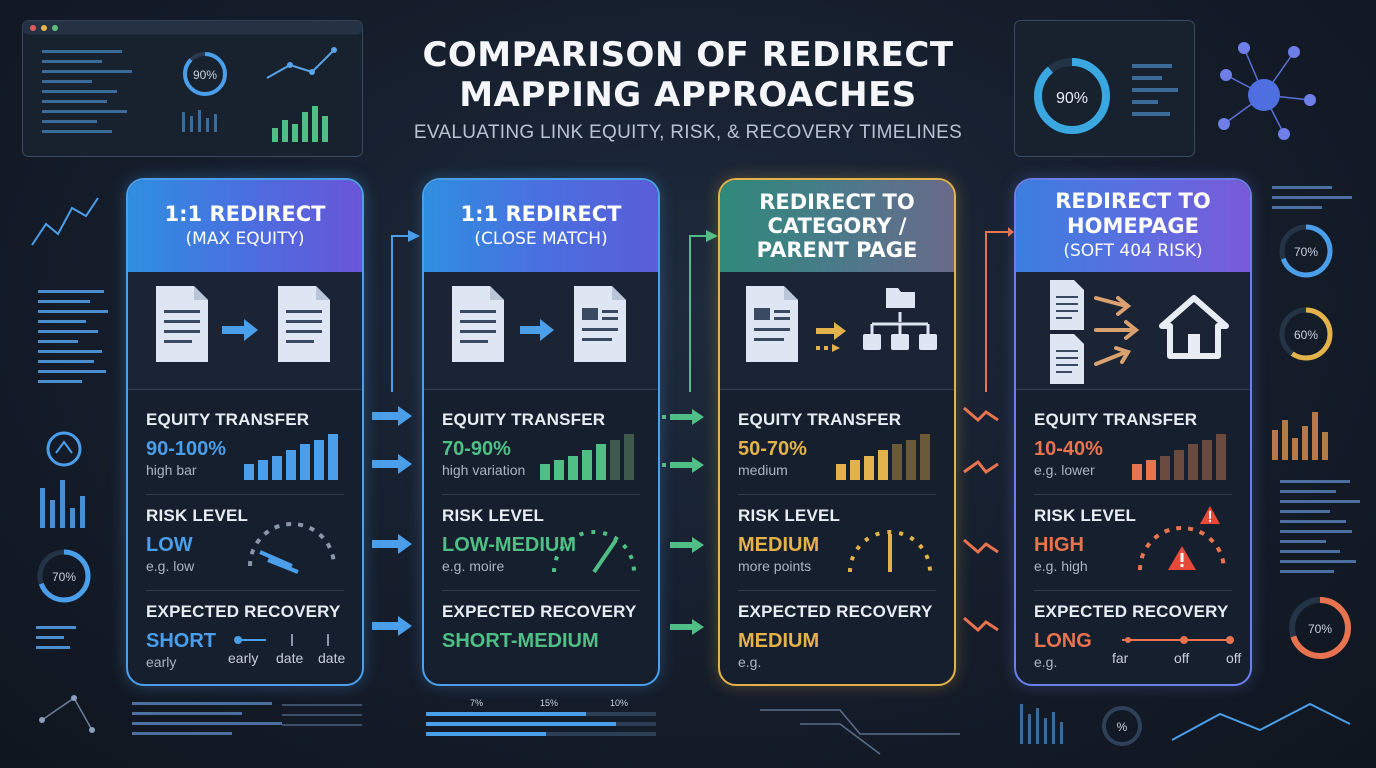 The image size is (1376, 768). I want to click on card-1-recovery-note: early, so click(161, 662).